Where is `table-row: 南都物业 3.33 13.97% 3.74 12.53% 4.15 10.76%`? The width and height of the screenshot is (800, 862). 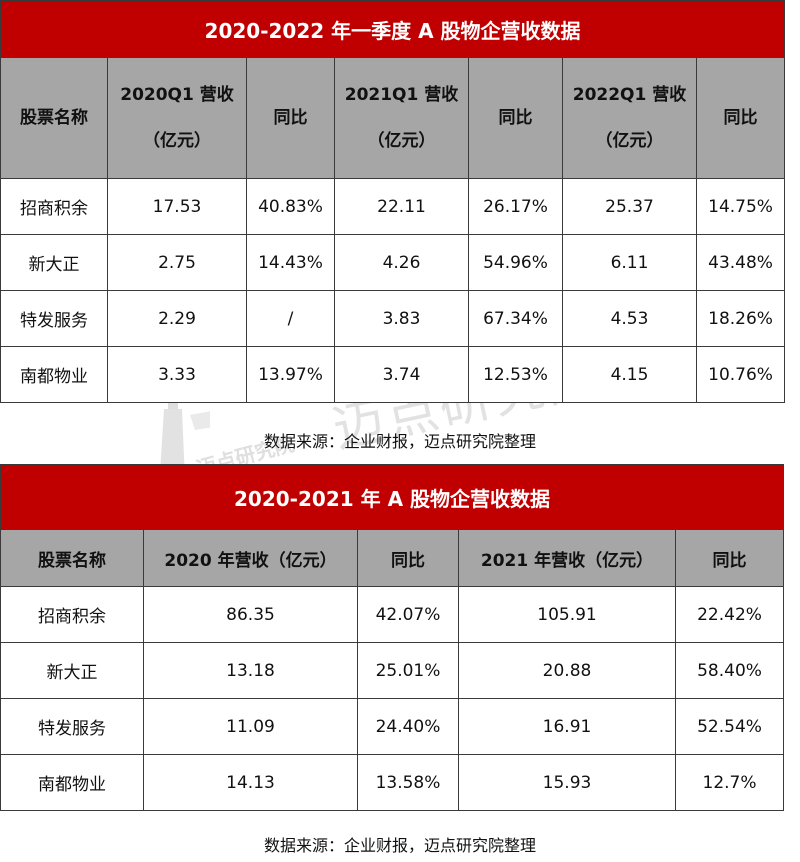
table-row: 南都物业 3.33 13.97% 3.74 12.53% 4.15 10.76% is located at coordinates (393, 374).